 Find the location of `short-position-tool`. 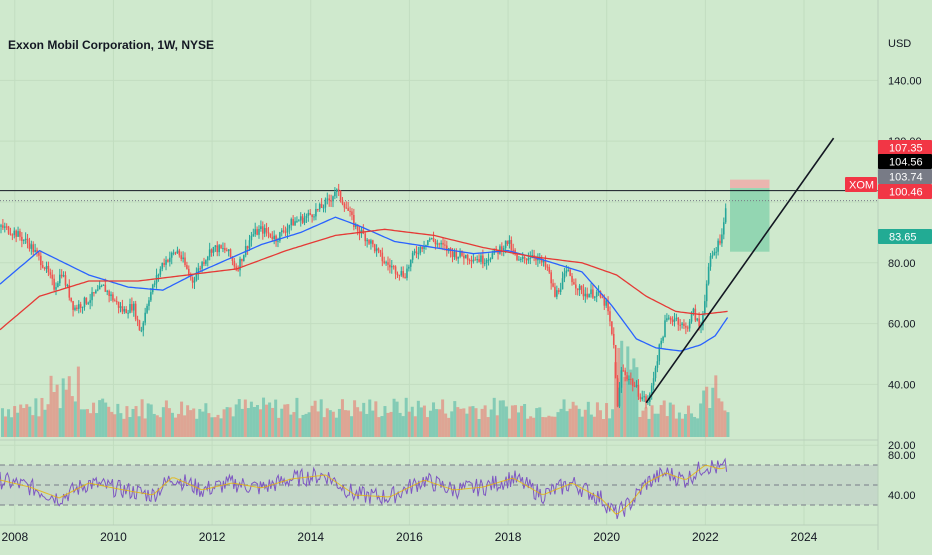

short-position-tool is located at coordinates (750, 215).